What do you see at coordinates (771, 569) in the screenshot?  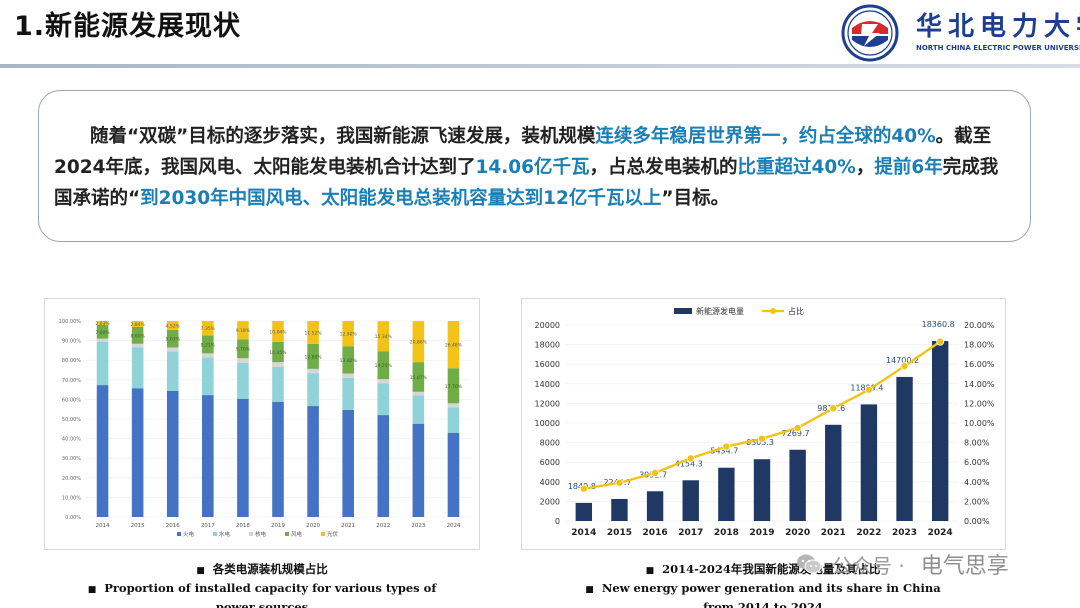 I see `right-caption-cn: 2014-2024年我国新能源发电量及其占比` at bounding box center [771, 569].